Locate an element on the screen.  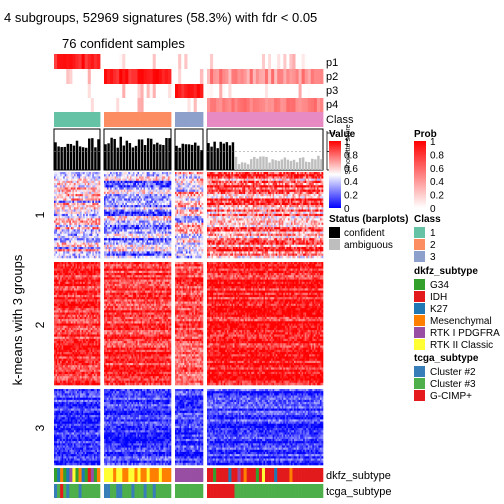
annotation-label-p3: p3 is located at coordinates (332, 91).